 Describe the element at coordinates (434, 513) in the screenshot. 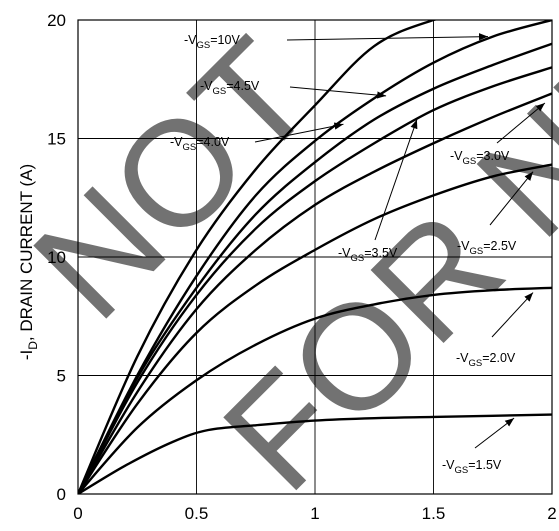

I see `x-tick-label: 1.5` at that location.